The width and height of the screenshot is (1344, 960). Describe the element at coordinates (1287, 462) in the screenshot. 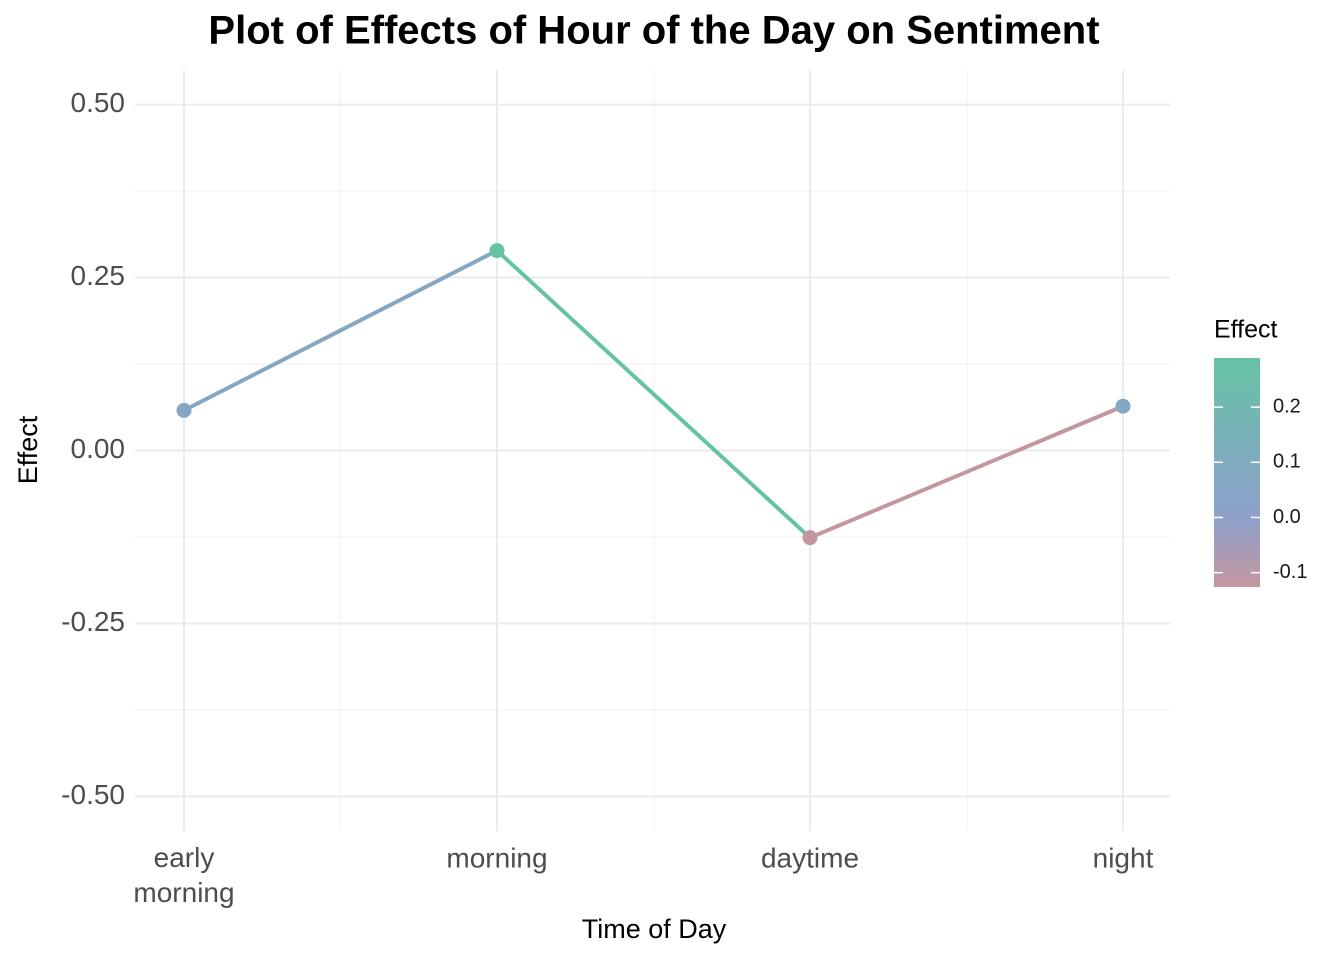

I see `legend-tick-label: 0.1` at that location.